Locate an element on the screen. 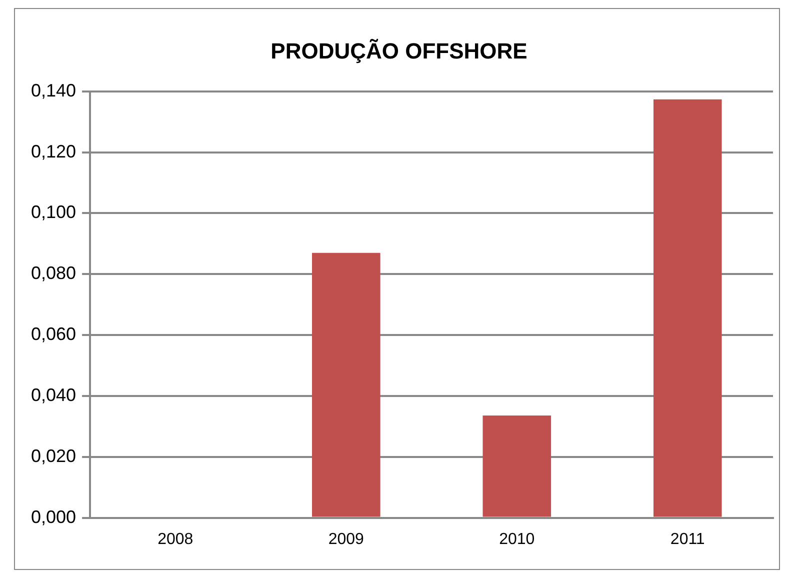  x-tick-label: 2010 is located at coordinates (517, 539).